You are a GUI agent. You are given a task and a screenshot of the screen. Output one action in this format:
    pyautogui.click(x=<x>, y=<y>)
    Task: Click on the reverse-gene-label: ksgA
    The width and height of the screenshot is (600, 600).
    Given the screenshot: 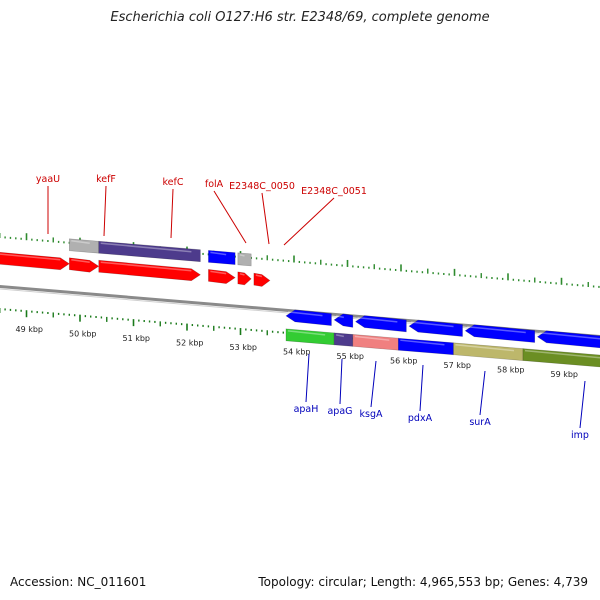 What is the action you would take?
    pyautogui.click(x=371, y=414)
    